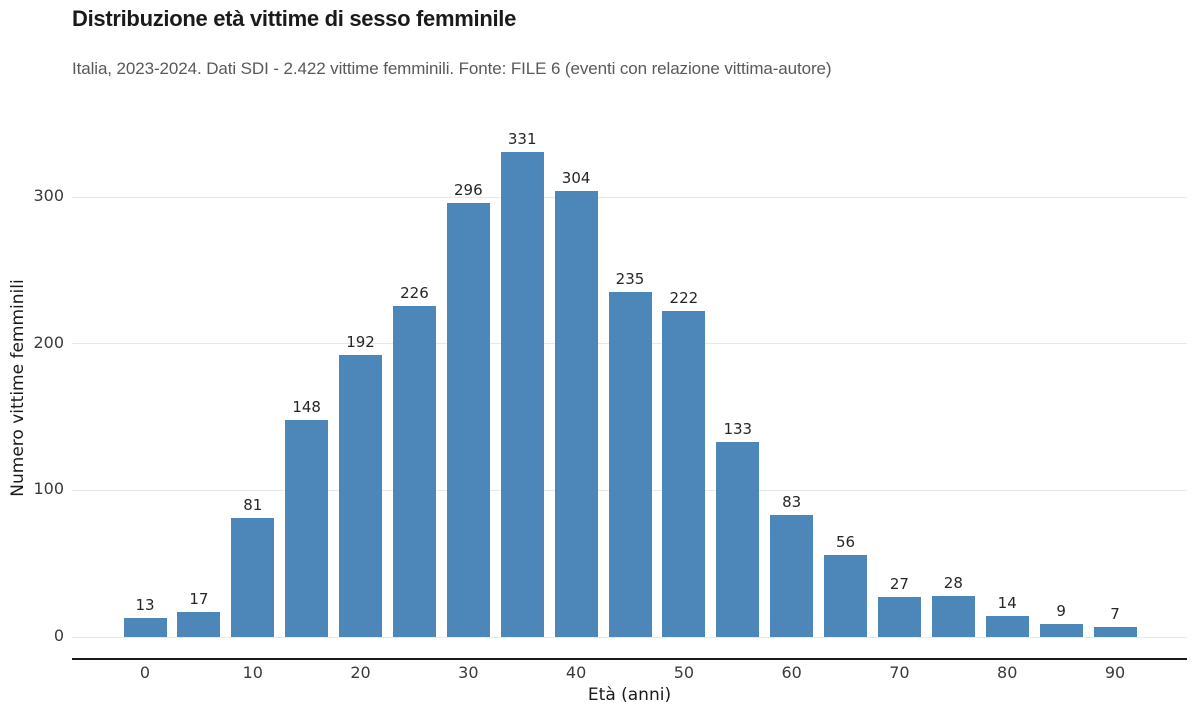  Describe the element at coordinates (899, 672) in the screenshot. I see `x-tick-label: 70` at that location.